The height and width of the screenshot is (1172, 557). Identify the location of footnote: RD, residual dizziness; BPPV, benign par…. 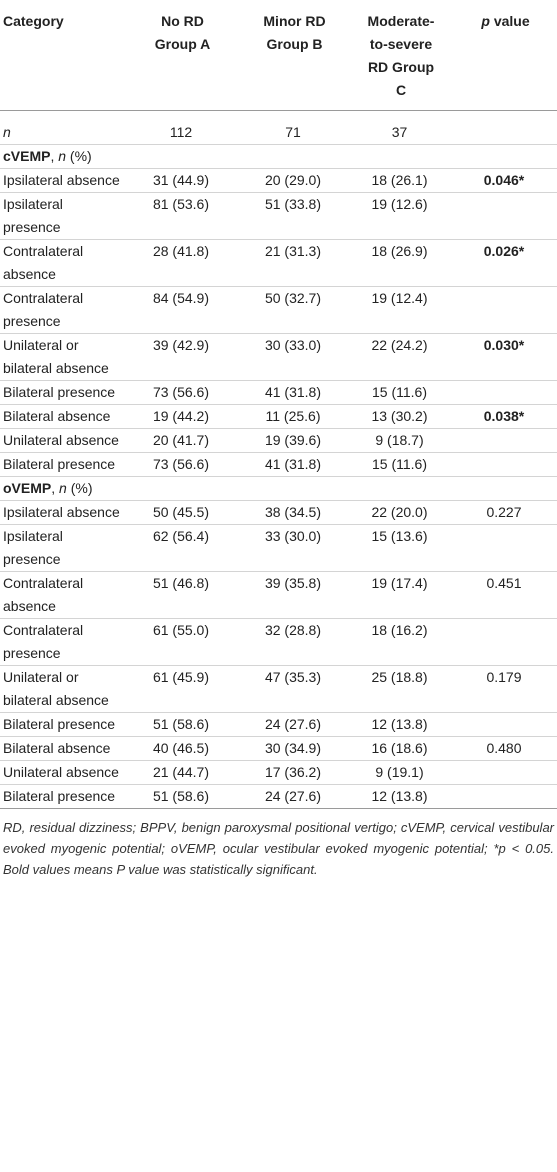
(278, 844).